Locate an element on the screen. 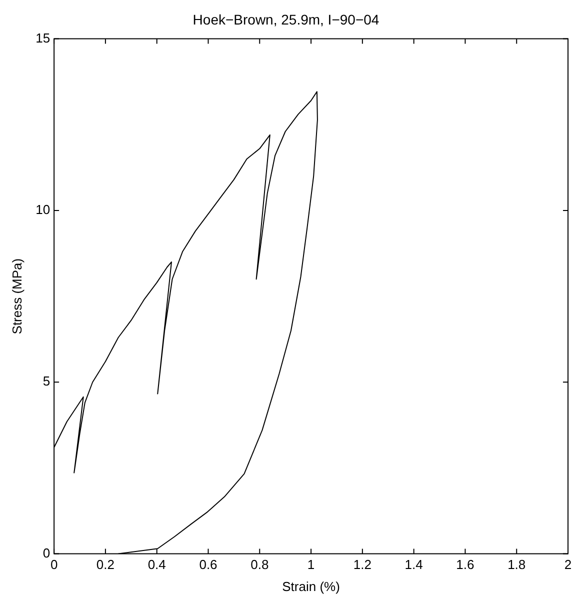 This screenshot has height=599, width=576. x-tick-label: 1.4 is located at coordinates (413, 564).